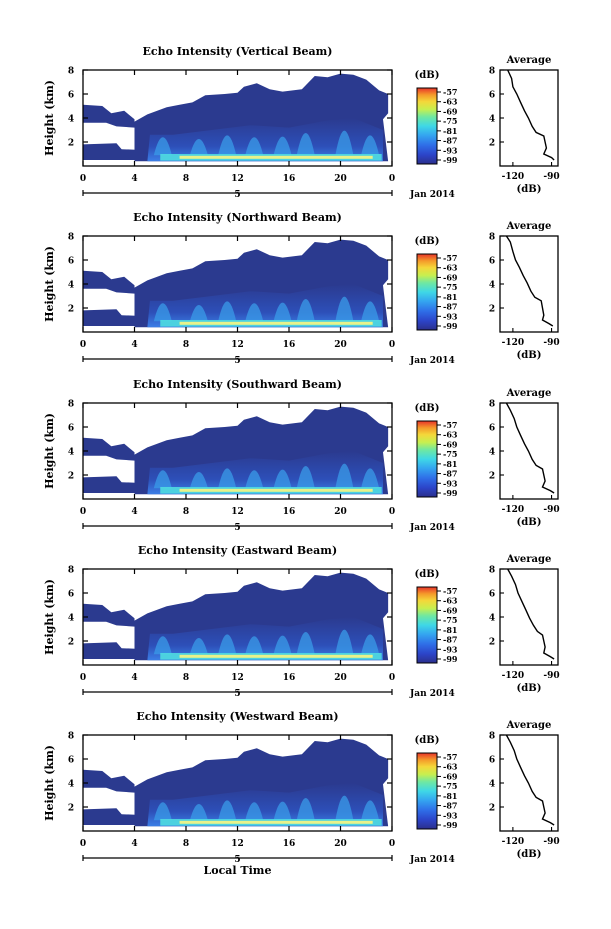  What do you see at coordinates (134, 345) in the screenshot?
I see `x-tick-label: 4` at bounding box center [134, 345].